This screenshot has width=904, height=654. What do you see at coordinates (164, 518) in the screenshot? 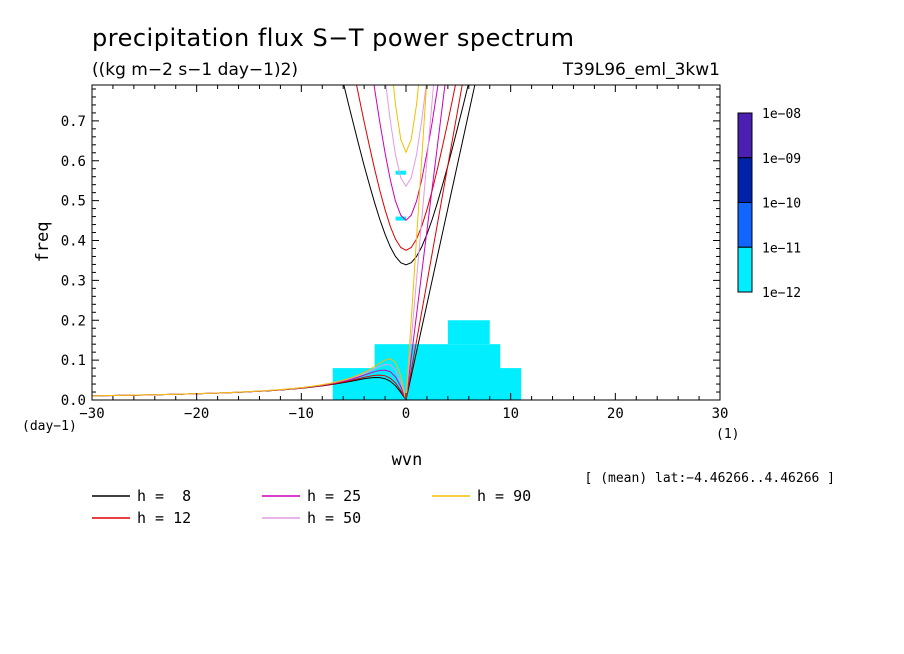
I see `legend-label: h = 12` at bounding box center [164, 518].